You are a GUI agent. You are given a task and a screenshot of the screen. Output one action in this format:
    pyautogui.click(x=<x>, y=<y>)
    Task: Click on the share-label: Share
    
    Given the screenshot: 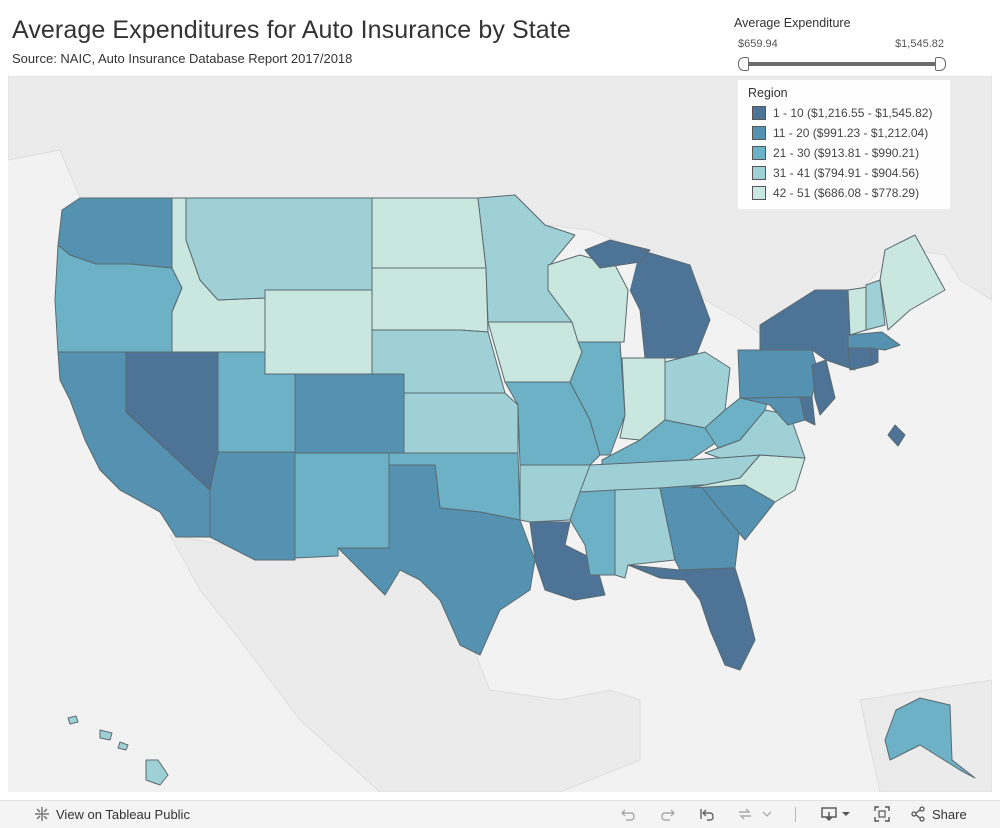 What is the action you would take?
    pyautogui.click(x=949, y=814)
    